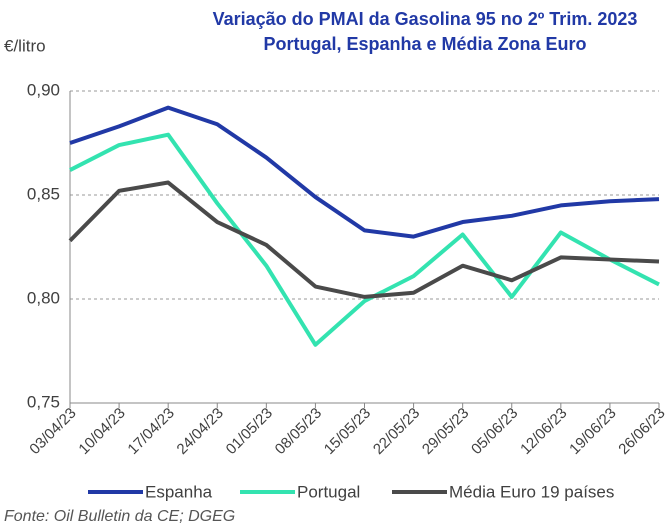  Describe the element at coordinates (347, 431) in the screenshot. I see `x-tick-label: 15/05/23` at that location.